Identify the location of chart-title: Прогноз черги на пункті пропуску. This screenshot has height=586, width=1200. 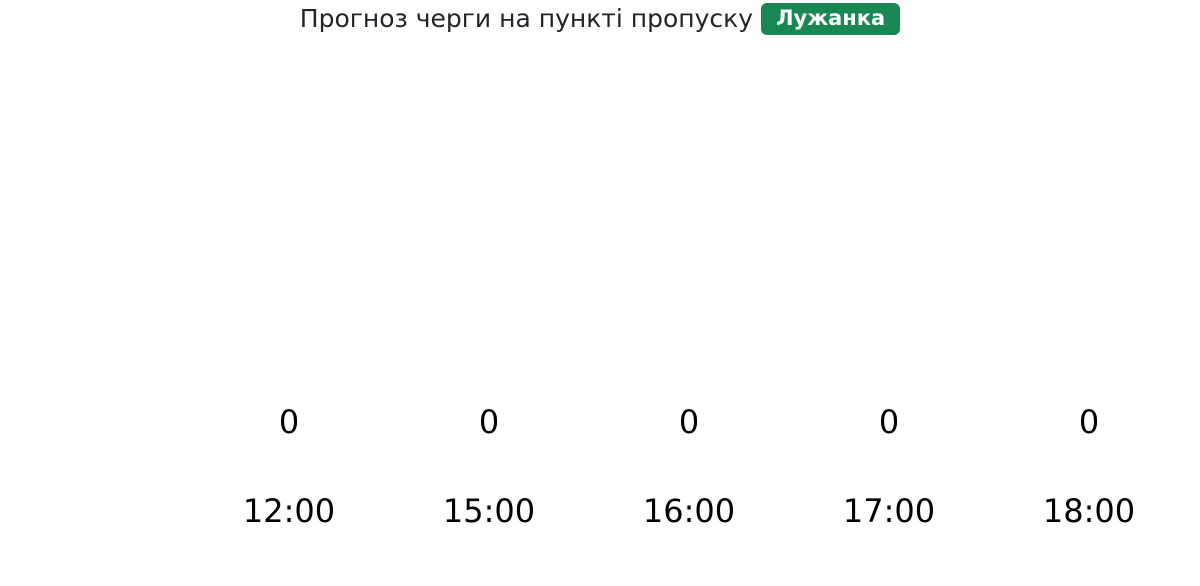
(526, 18).